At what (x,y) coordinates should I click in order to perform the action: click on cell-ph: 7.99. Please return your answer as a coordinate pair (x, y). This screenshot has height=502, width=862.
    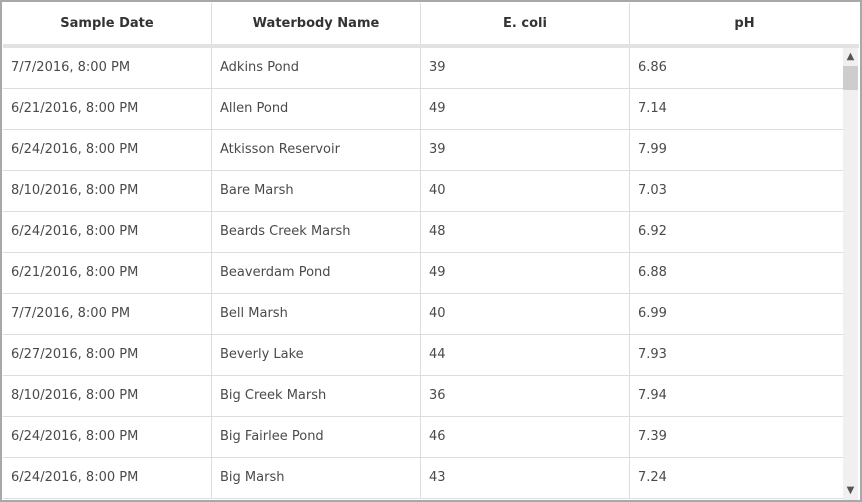
    Looking at the image, I should click on (652, 149).